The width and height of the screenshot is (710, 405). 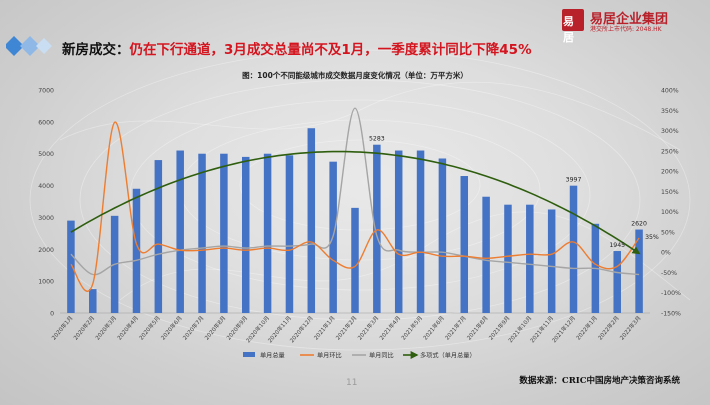 I want to click on x-tick-label: 2022年1月, so click(x=586, y=327).